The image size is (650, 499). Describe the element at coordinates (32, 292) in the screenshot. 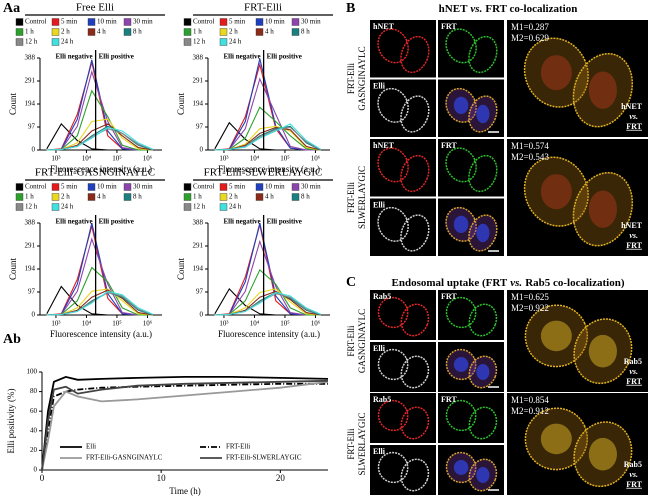

I see `y-tick-label: 97` at that location.